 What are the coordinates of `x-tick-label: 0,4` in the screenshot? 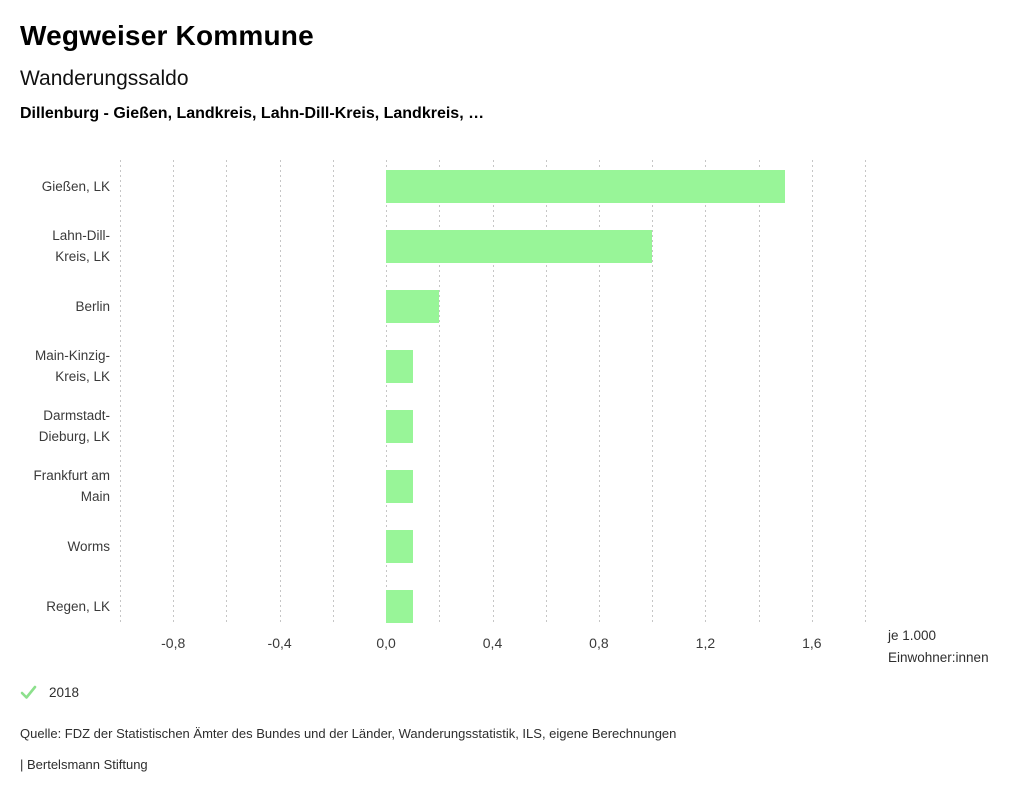 It's located at (492, 643).